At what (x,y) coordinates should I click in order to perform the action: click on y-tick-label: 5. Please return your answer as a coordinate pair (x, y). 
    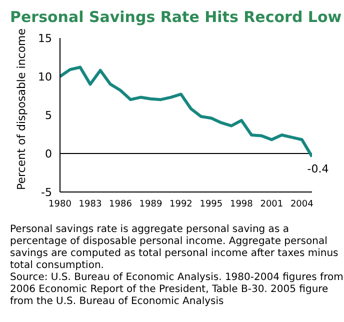
    Looking at the image, I should click on (48, 115).